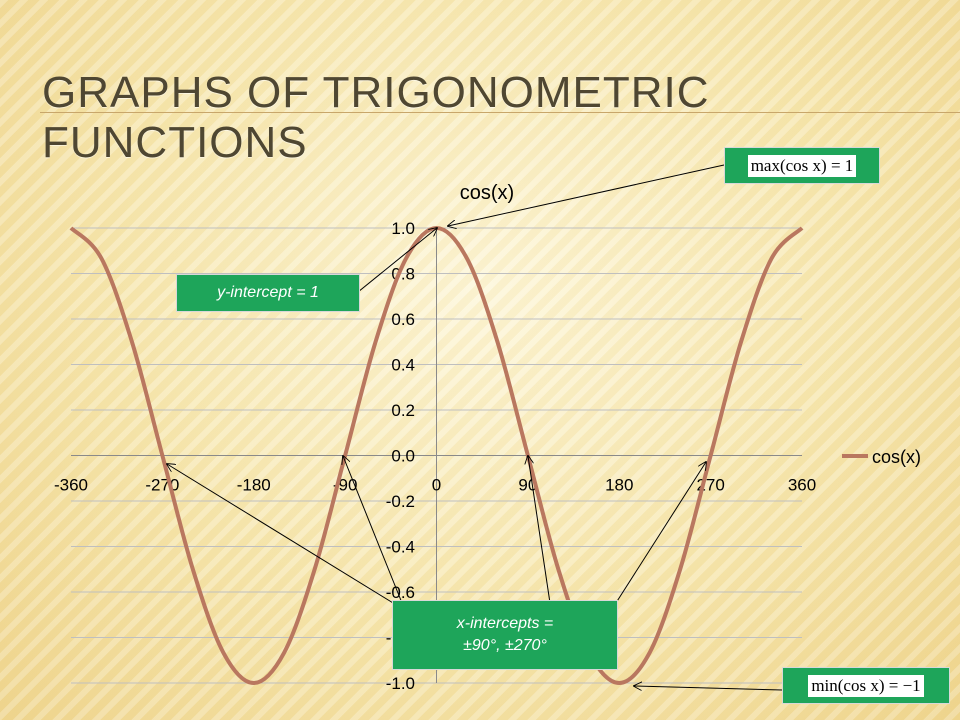  Describe the element at coordinates (254, 485) in the screenshot. I see `x-tick-label: -180` at that location.